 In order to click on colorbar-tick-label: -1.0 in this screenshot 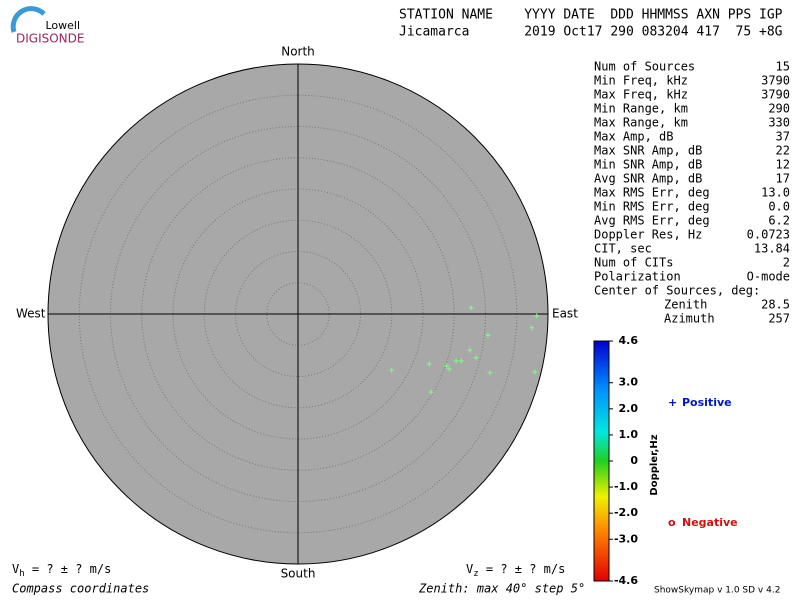, I will do `click(626, 486)`.